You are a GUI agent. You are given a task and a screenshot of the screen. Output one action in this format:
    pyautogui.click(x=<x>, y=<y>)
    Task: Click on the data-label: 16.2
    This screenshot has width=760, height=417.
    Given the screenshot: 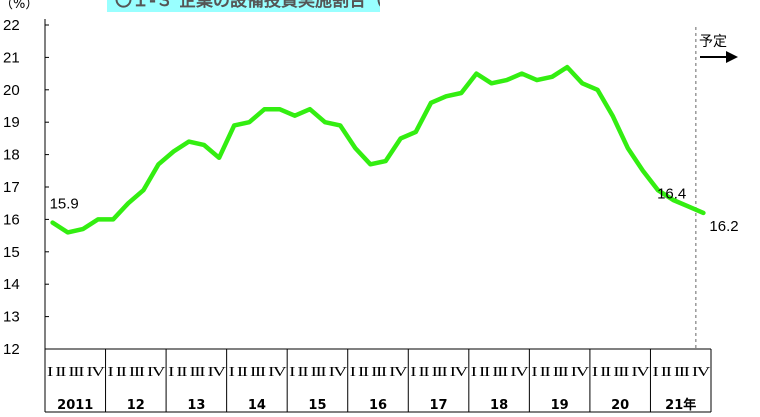 What is the action you would take?
    pyautogui.click(x=723, y=226)
    